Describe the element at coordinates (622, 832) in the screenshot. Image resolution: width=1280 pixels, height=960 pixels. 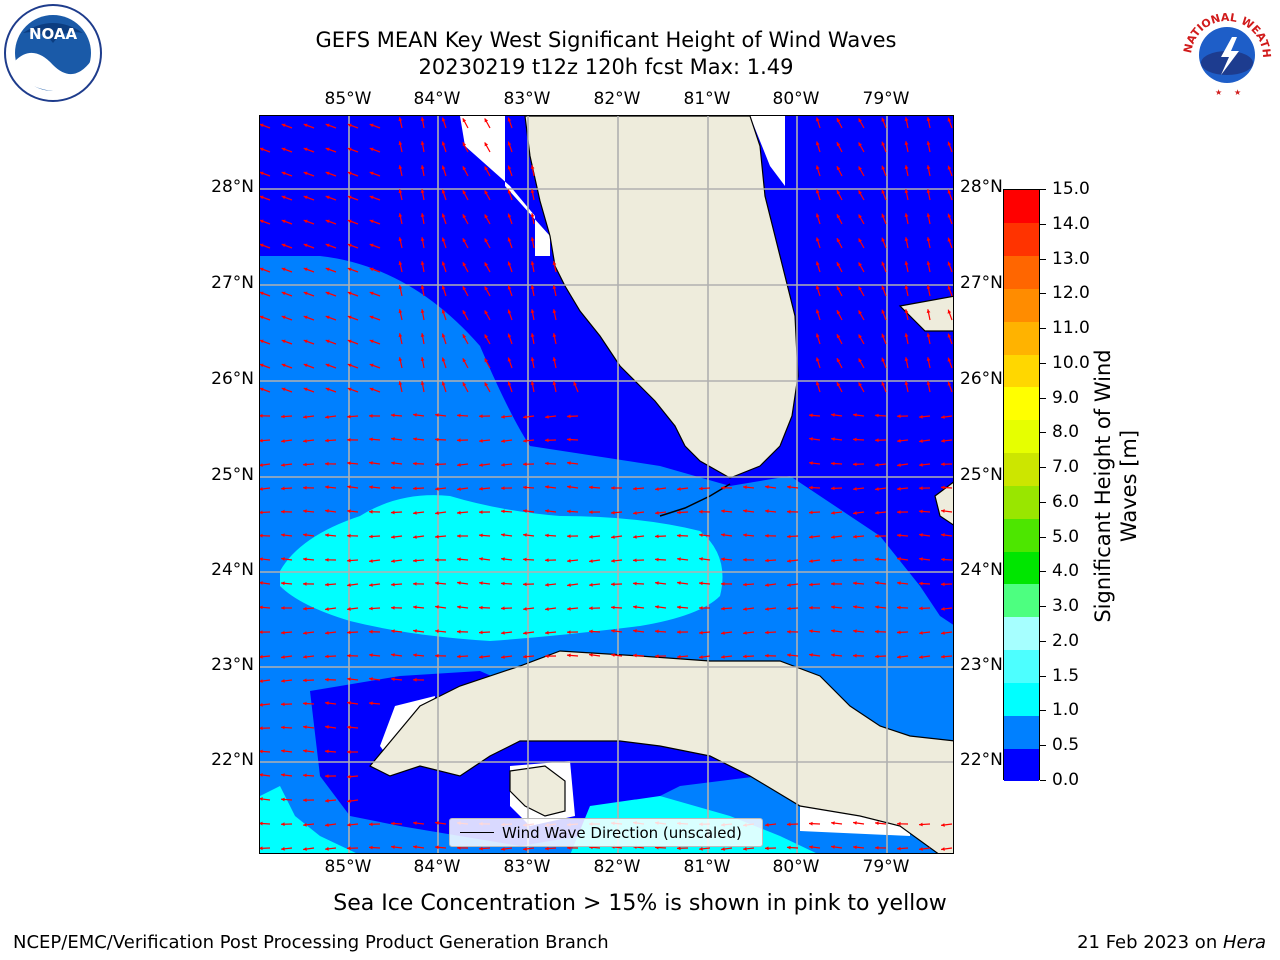
I see `legend-label: Wind Wave Direction (unscaled)` at that location.